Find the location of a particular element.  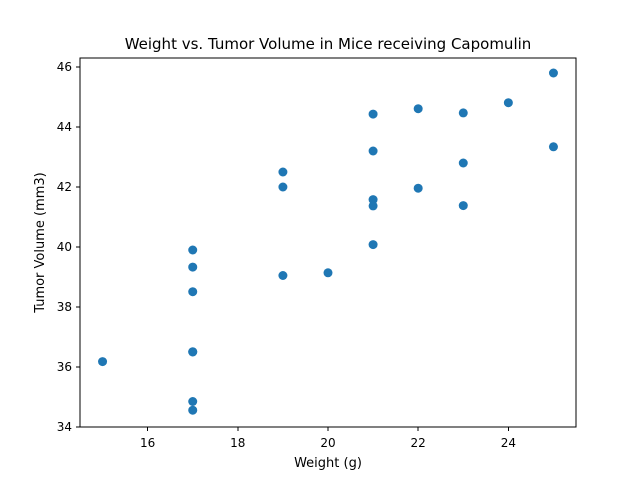

x-tick-label: 24 is located at coordinates (508, 443).